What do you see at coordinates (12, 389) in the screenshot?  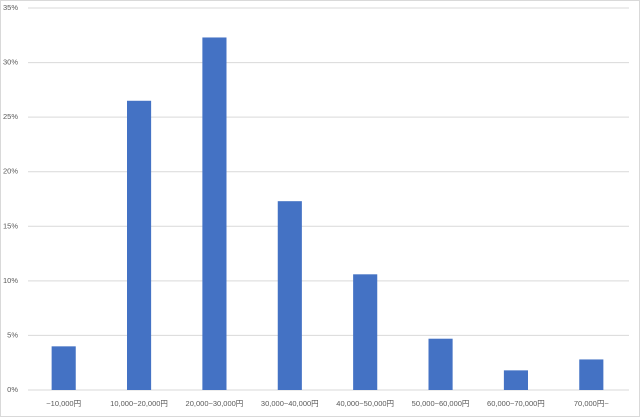 I see `y-tick-label: 0%` at bounding box center [12, 389].